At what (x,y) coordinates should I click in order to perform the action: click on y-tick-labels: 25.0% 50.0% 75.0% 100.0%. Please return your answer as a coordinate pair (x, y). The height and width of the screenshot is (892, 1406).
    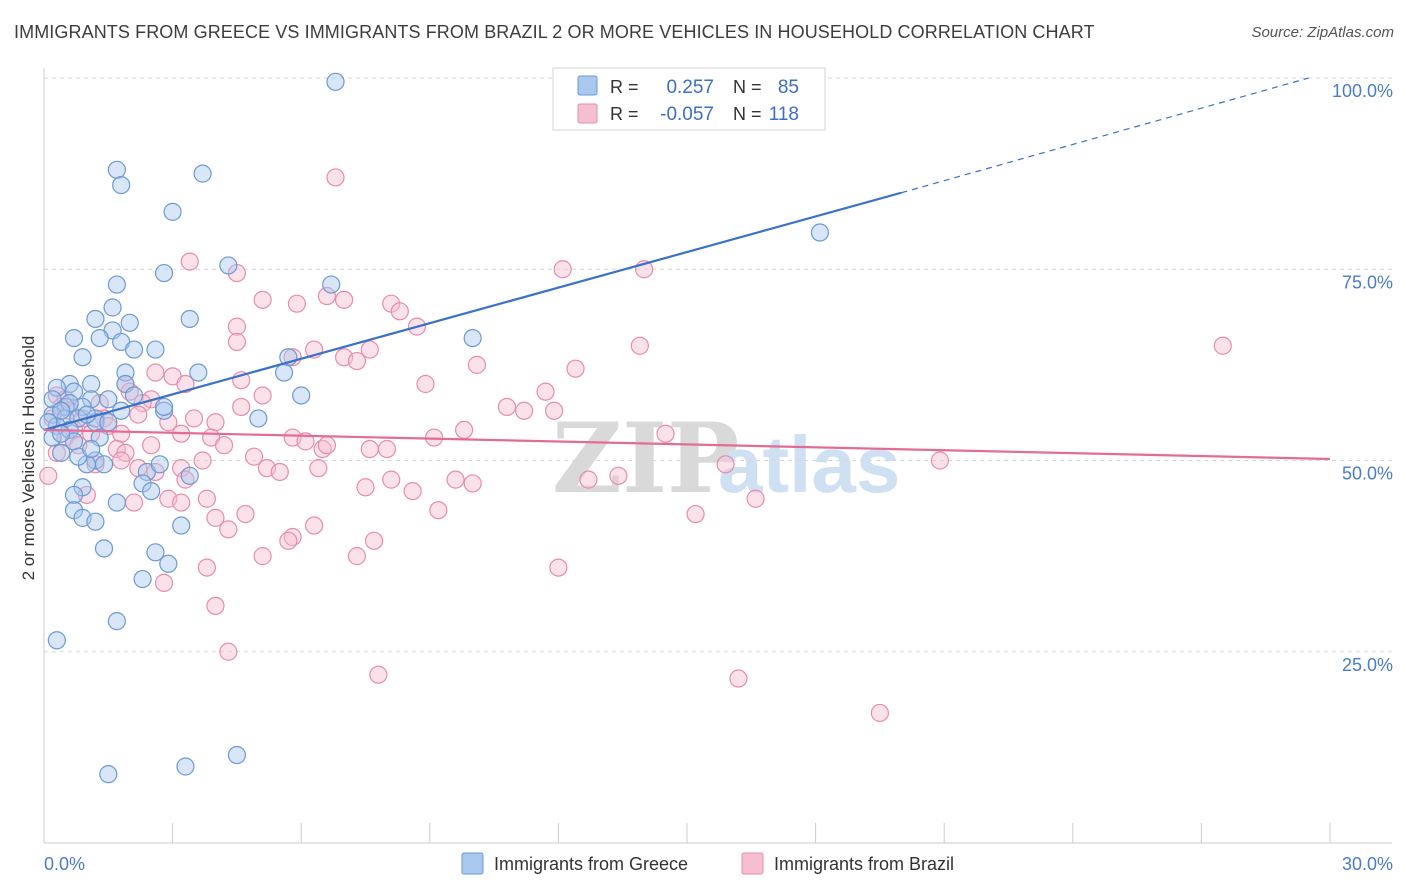
    Looking at the image, I should click on (1362, 378).